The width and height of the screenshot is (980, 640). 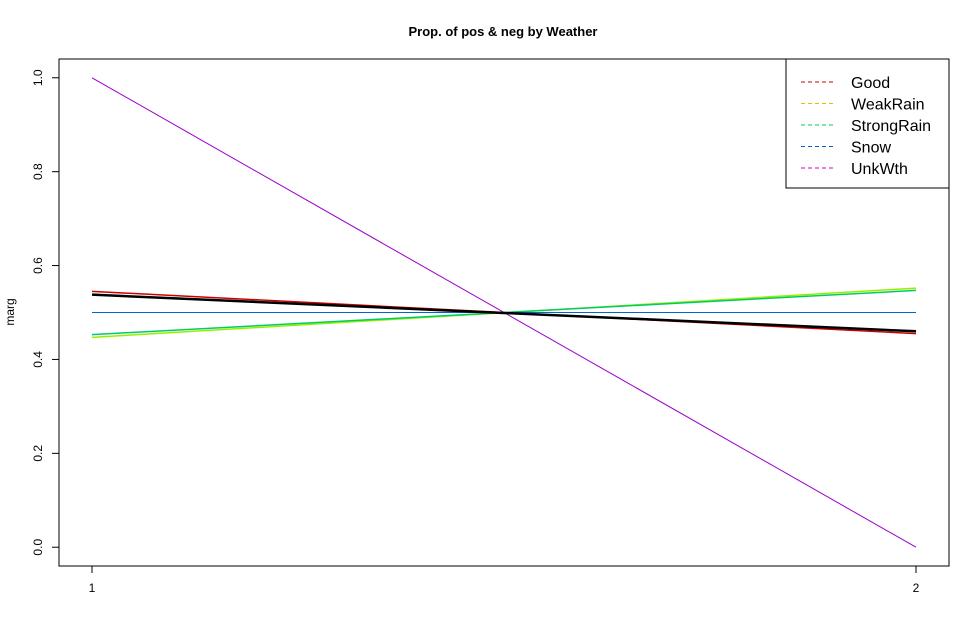 I want to click on y-tick-label: 0.8, so click(x=38, y=171).